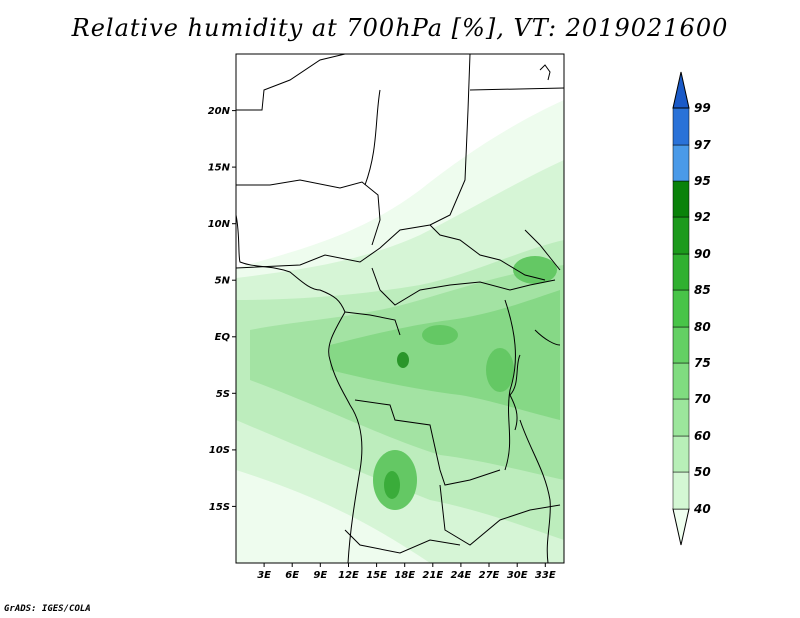 This screenshot has height=618, width=800. I want to click on colorbar-label: 85, so click(702, 290).